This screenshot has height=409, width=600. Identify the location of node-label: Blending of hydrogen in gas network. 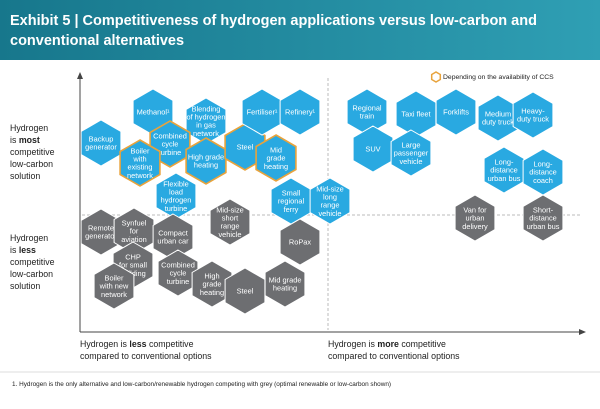
(205, 121).